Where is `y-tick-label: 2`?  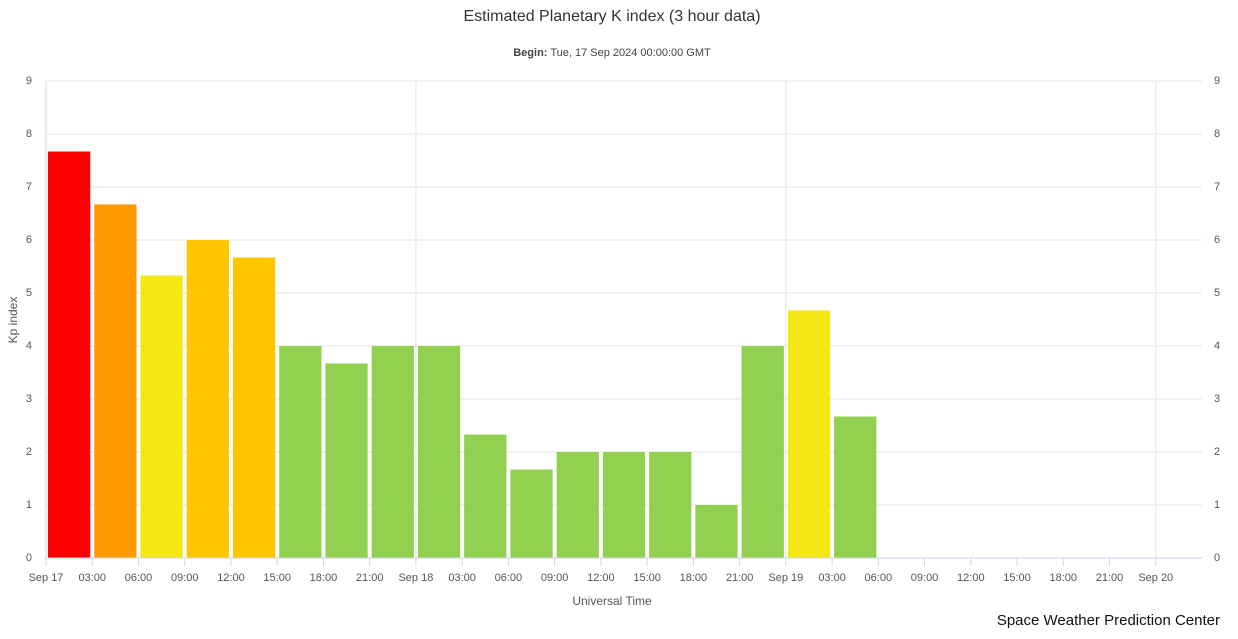
y-tick-label: 2 is located at coordinates (29, 452).